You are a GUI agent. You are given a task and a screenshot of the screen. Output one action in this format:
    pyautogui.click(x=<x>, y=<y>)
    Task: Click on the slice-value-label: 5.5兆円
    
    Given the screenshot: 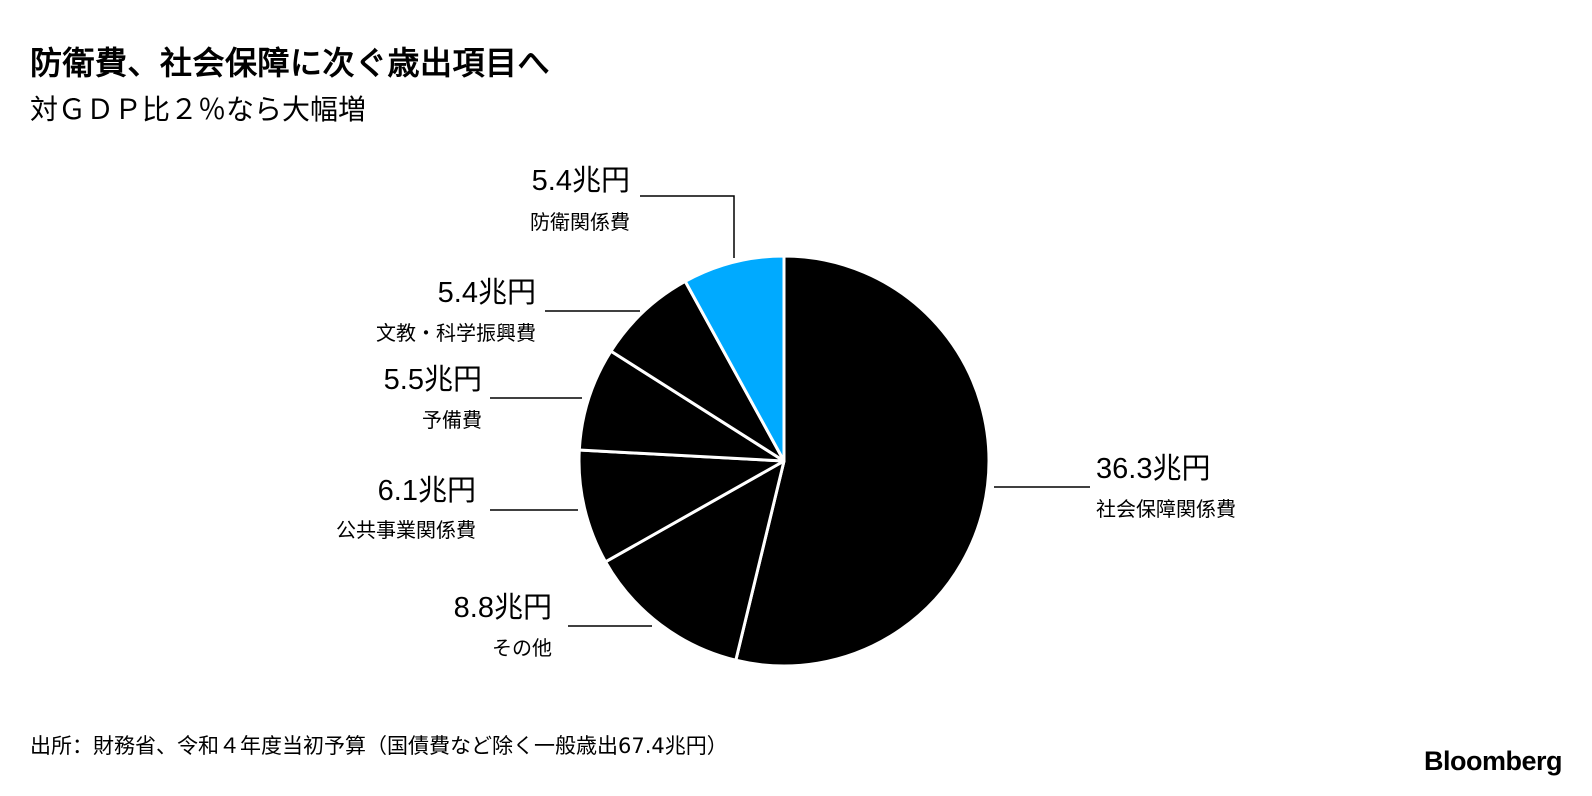 What is the action you would take?
    pyautogui.click(x=433, y=380)
    